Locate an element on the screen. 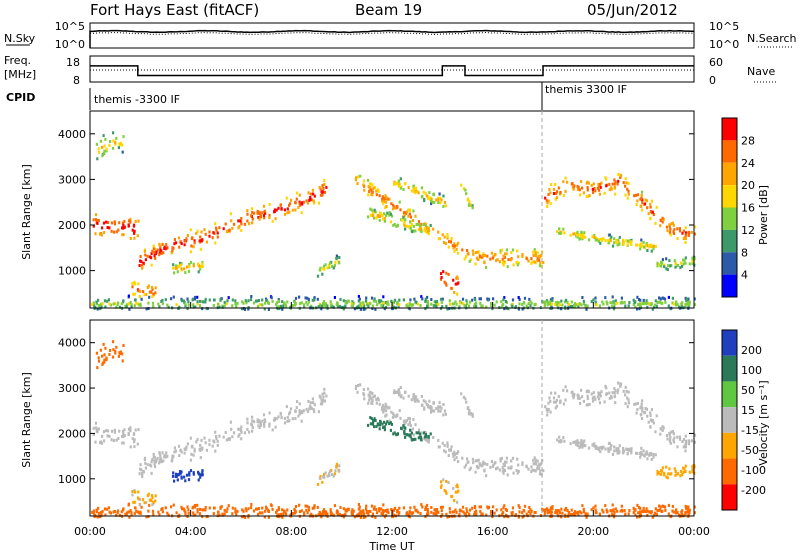  power-colorbar-cell is located at coordinates (729, 174).